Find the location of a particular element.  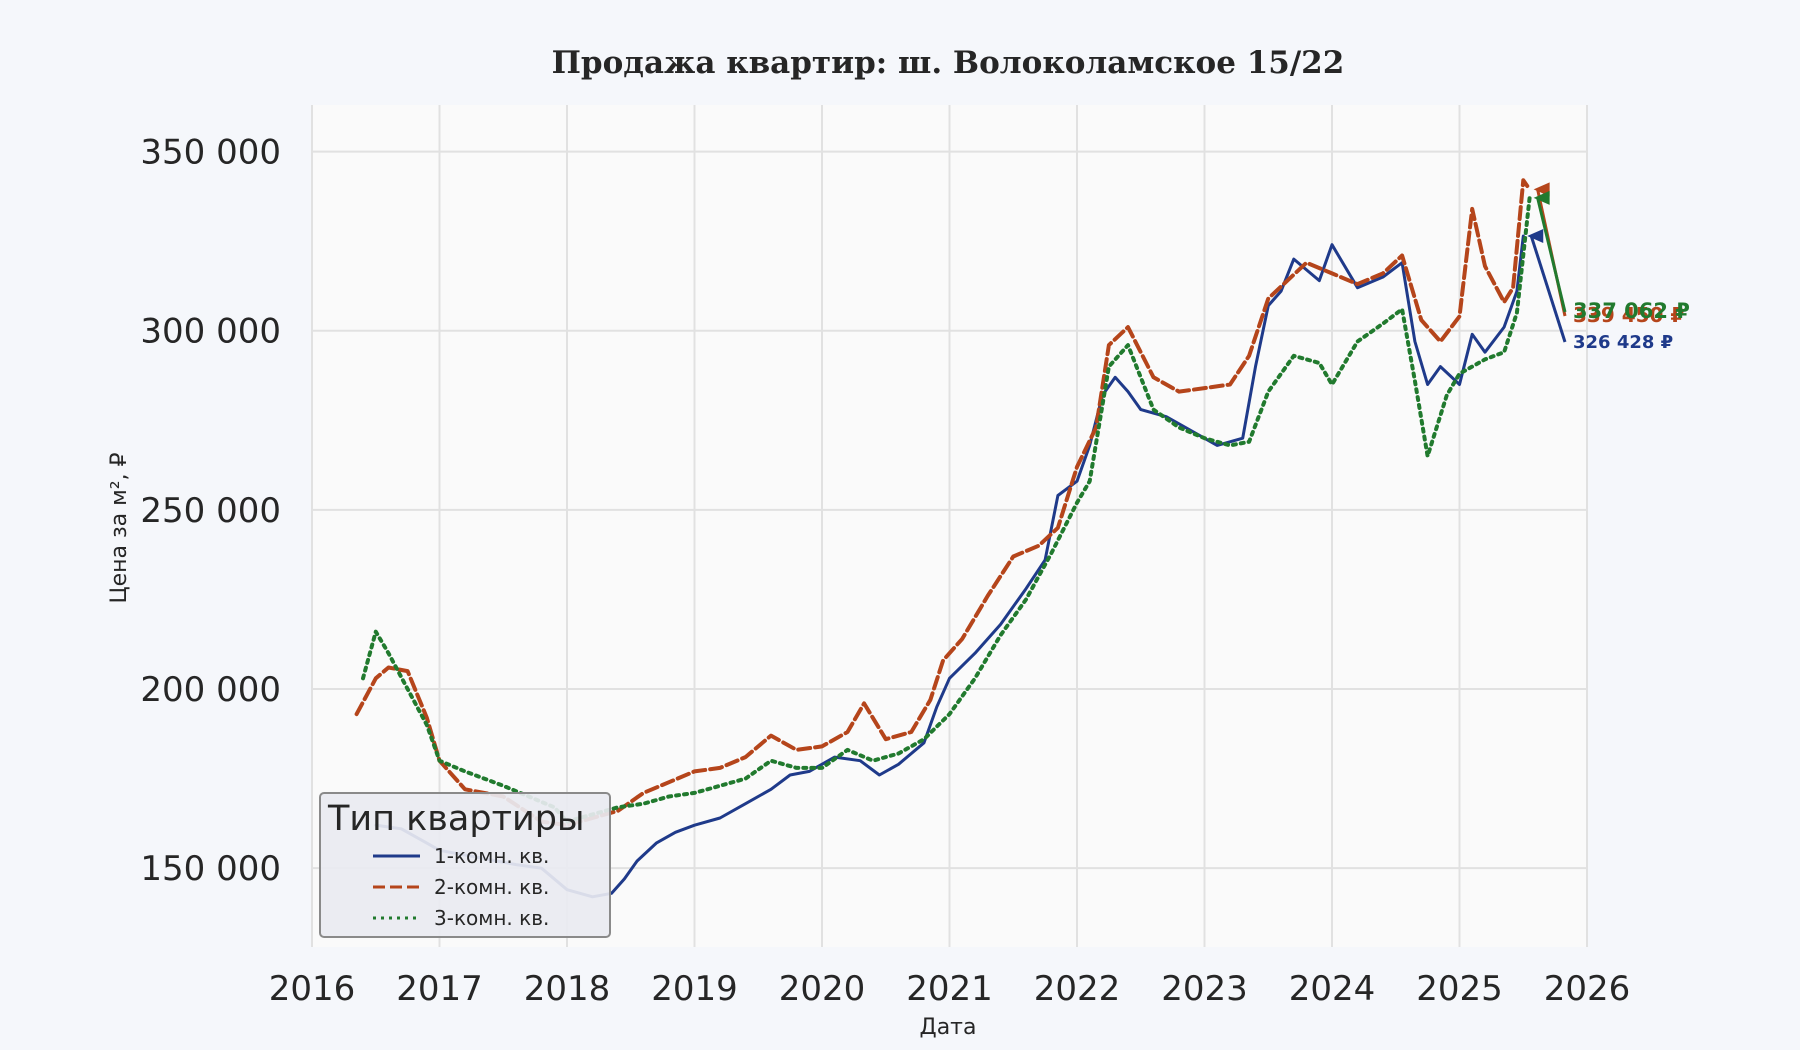

y-tick-label: 350 000 is located at coordinates (210, 153).